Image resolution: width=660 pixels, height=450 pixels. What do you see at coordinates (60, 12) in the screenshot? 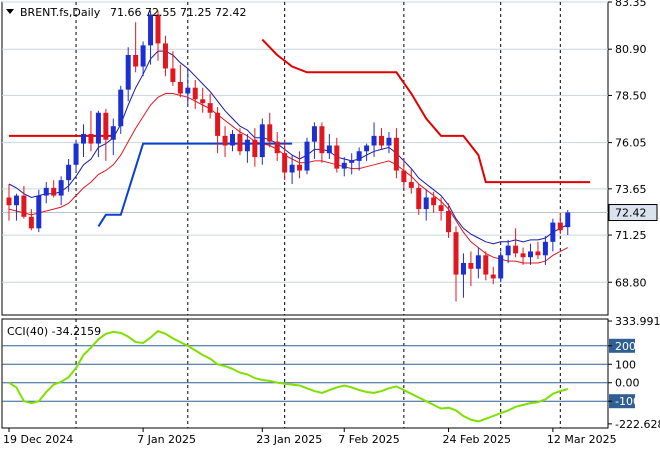
I see `symbol-label: BRENT.fs,Daily` at bounding box center [60, 12].